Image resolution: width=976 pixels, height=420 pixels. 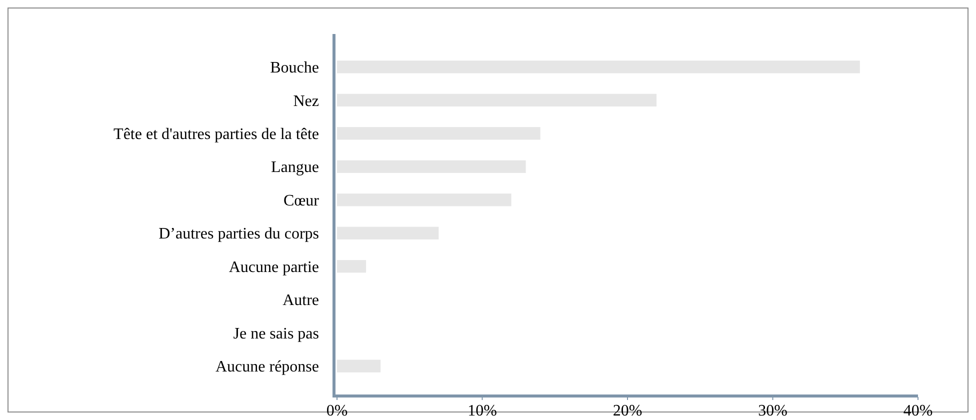 What do you see at coordinates (238, 234) in the screenshot?
I see `y-tick-label: D’autres parties du corps` at bounding box center [238, 234].